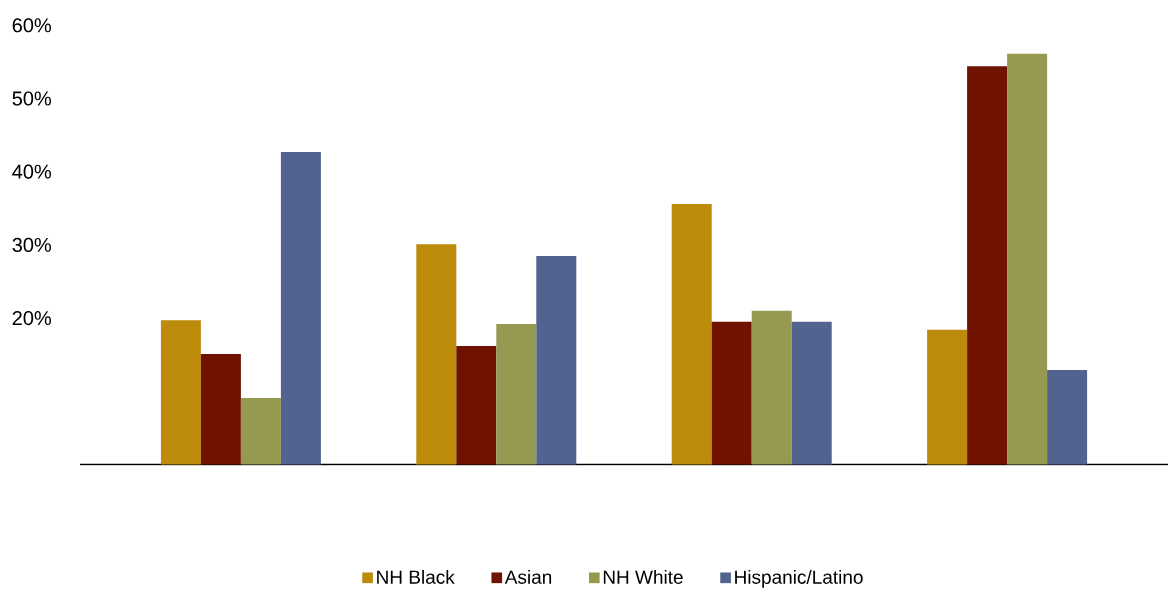 Image resolution: width=1168 pixels, height=593 pixels. What do you see at coordinates (799, 578) in the screenshot?
I see `legend-label: Hispanic/Latino` at bounding box center [799, 578].